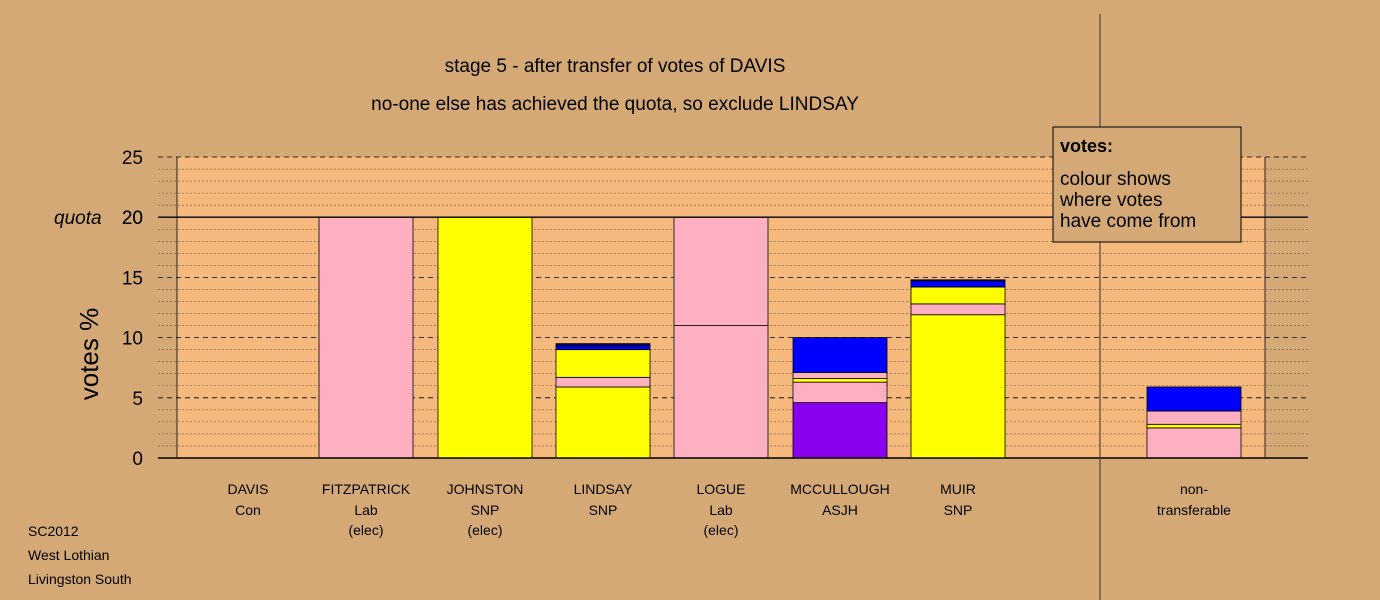  Describe the element at coordinates (720, 489) in the screenshot. I see `x-label-name-logue: LOGUE` at that location.